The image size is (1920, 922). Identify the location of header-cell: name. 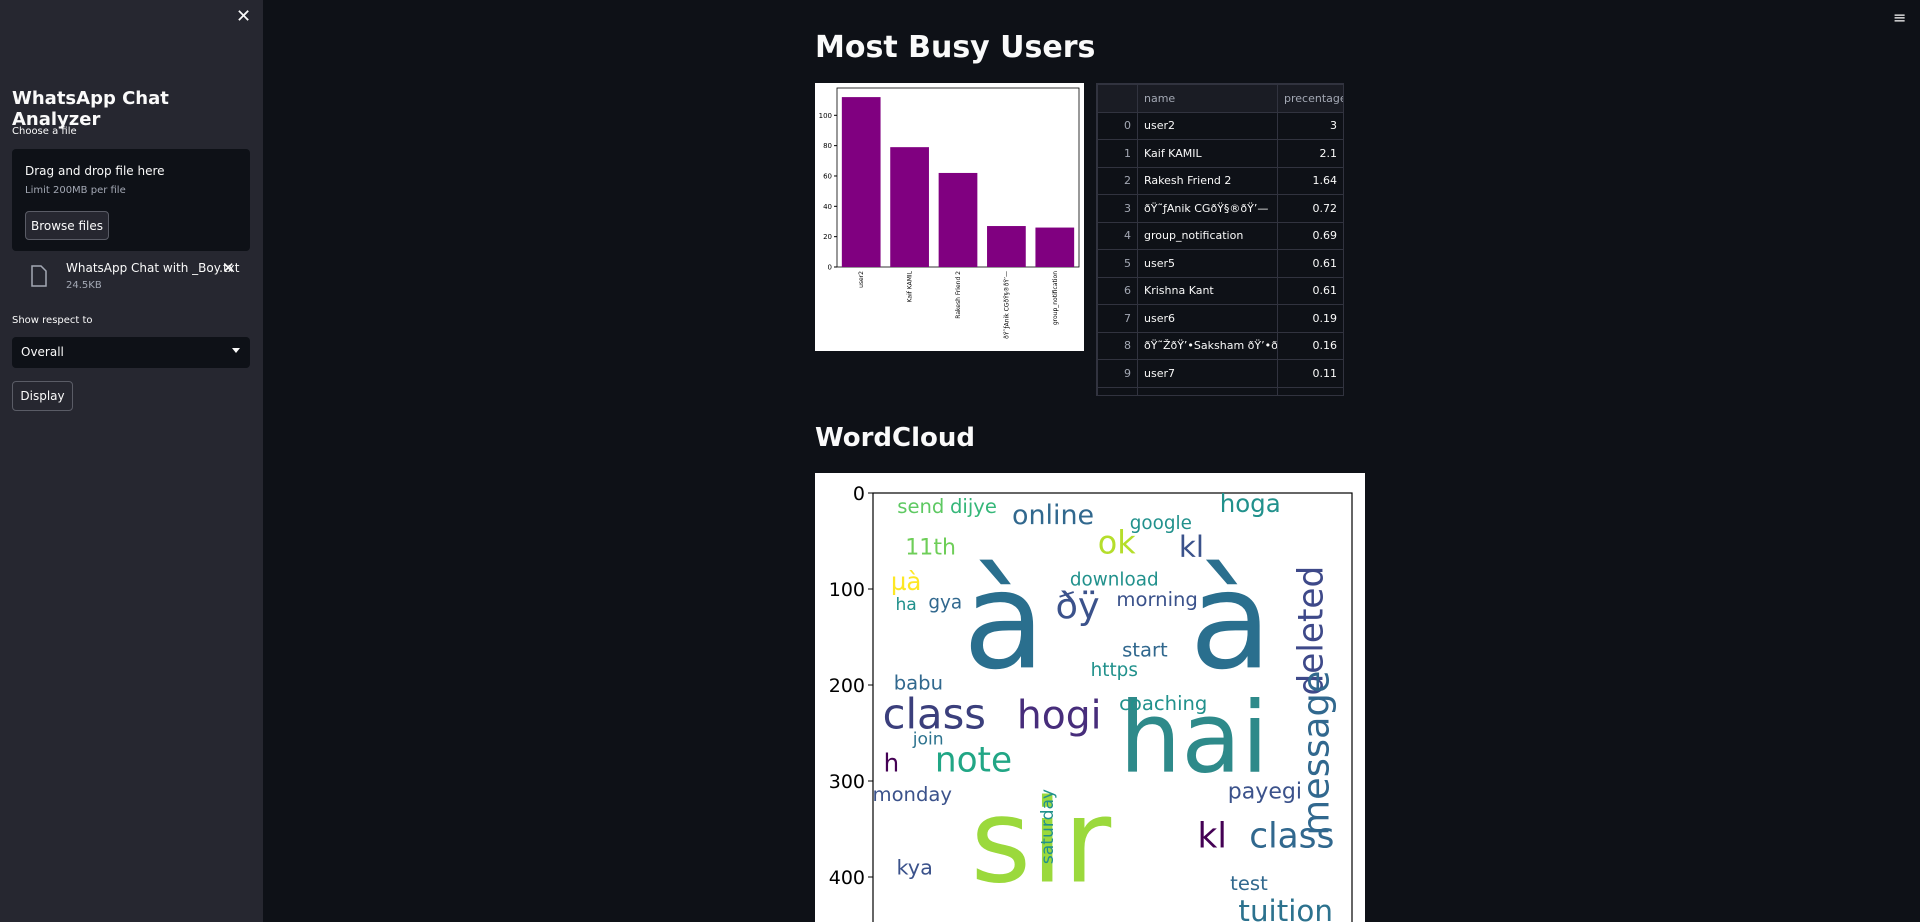
(1207, 98).